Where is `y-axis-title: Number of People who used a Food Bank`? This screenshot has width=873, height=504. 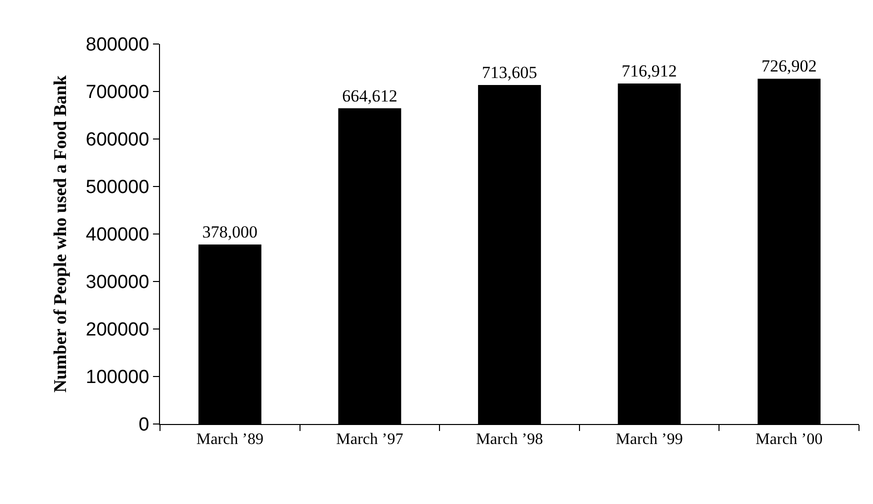
y-axis-title: Number of People who used a Food Bank is located at coordinates (60, 234).